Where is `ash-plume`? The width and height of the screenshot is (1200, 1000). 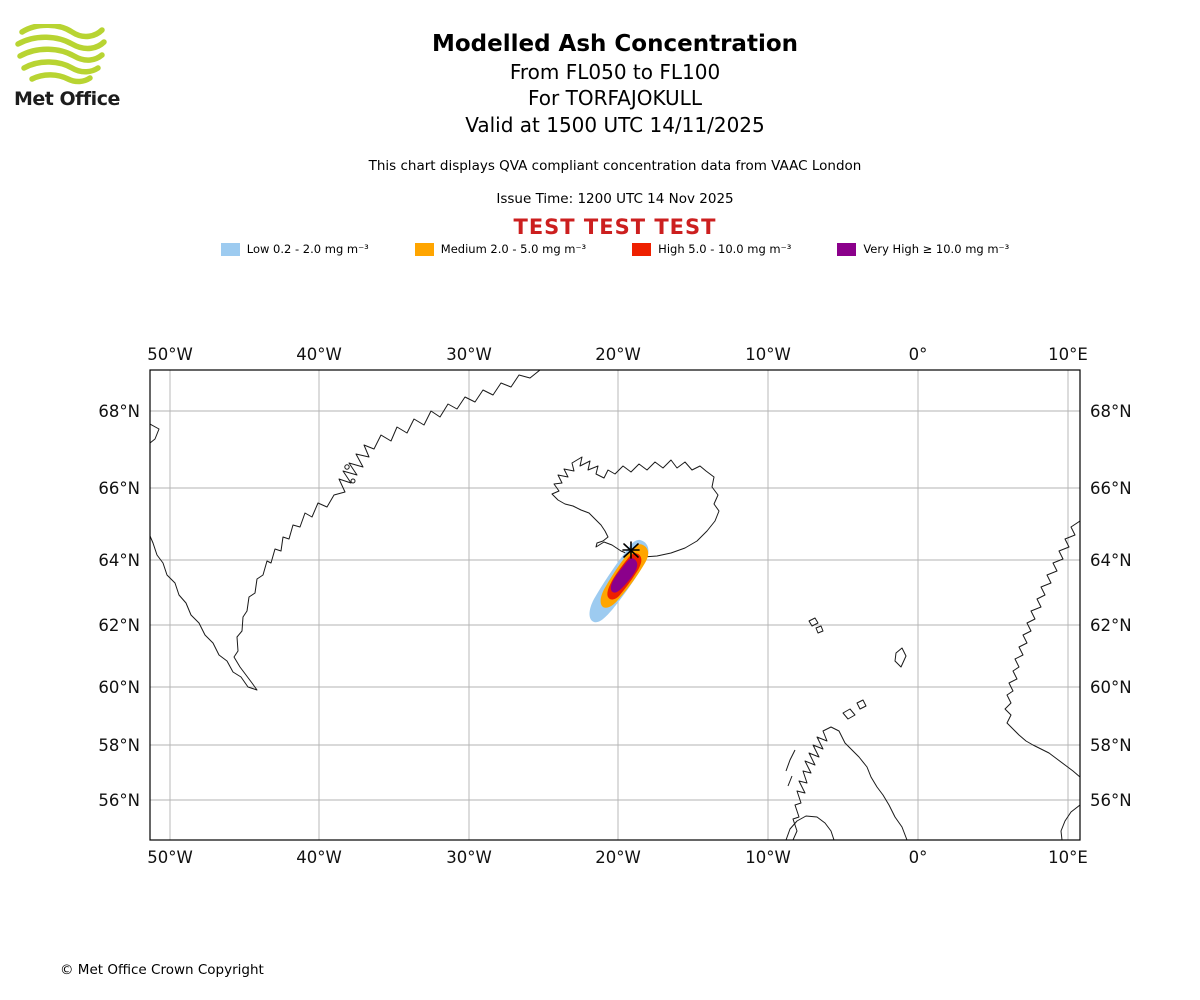
ash-plume is located at coordinates (619, 581).